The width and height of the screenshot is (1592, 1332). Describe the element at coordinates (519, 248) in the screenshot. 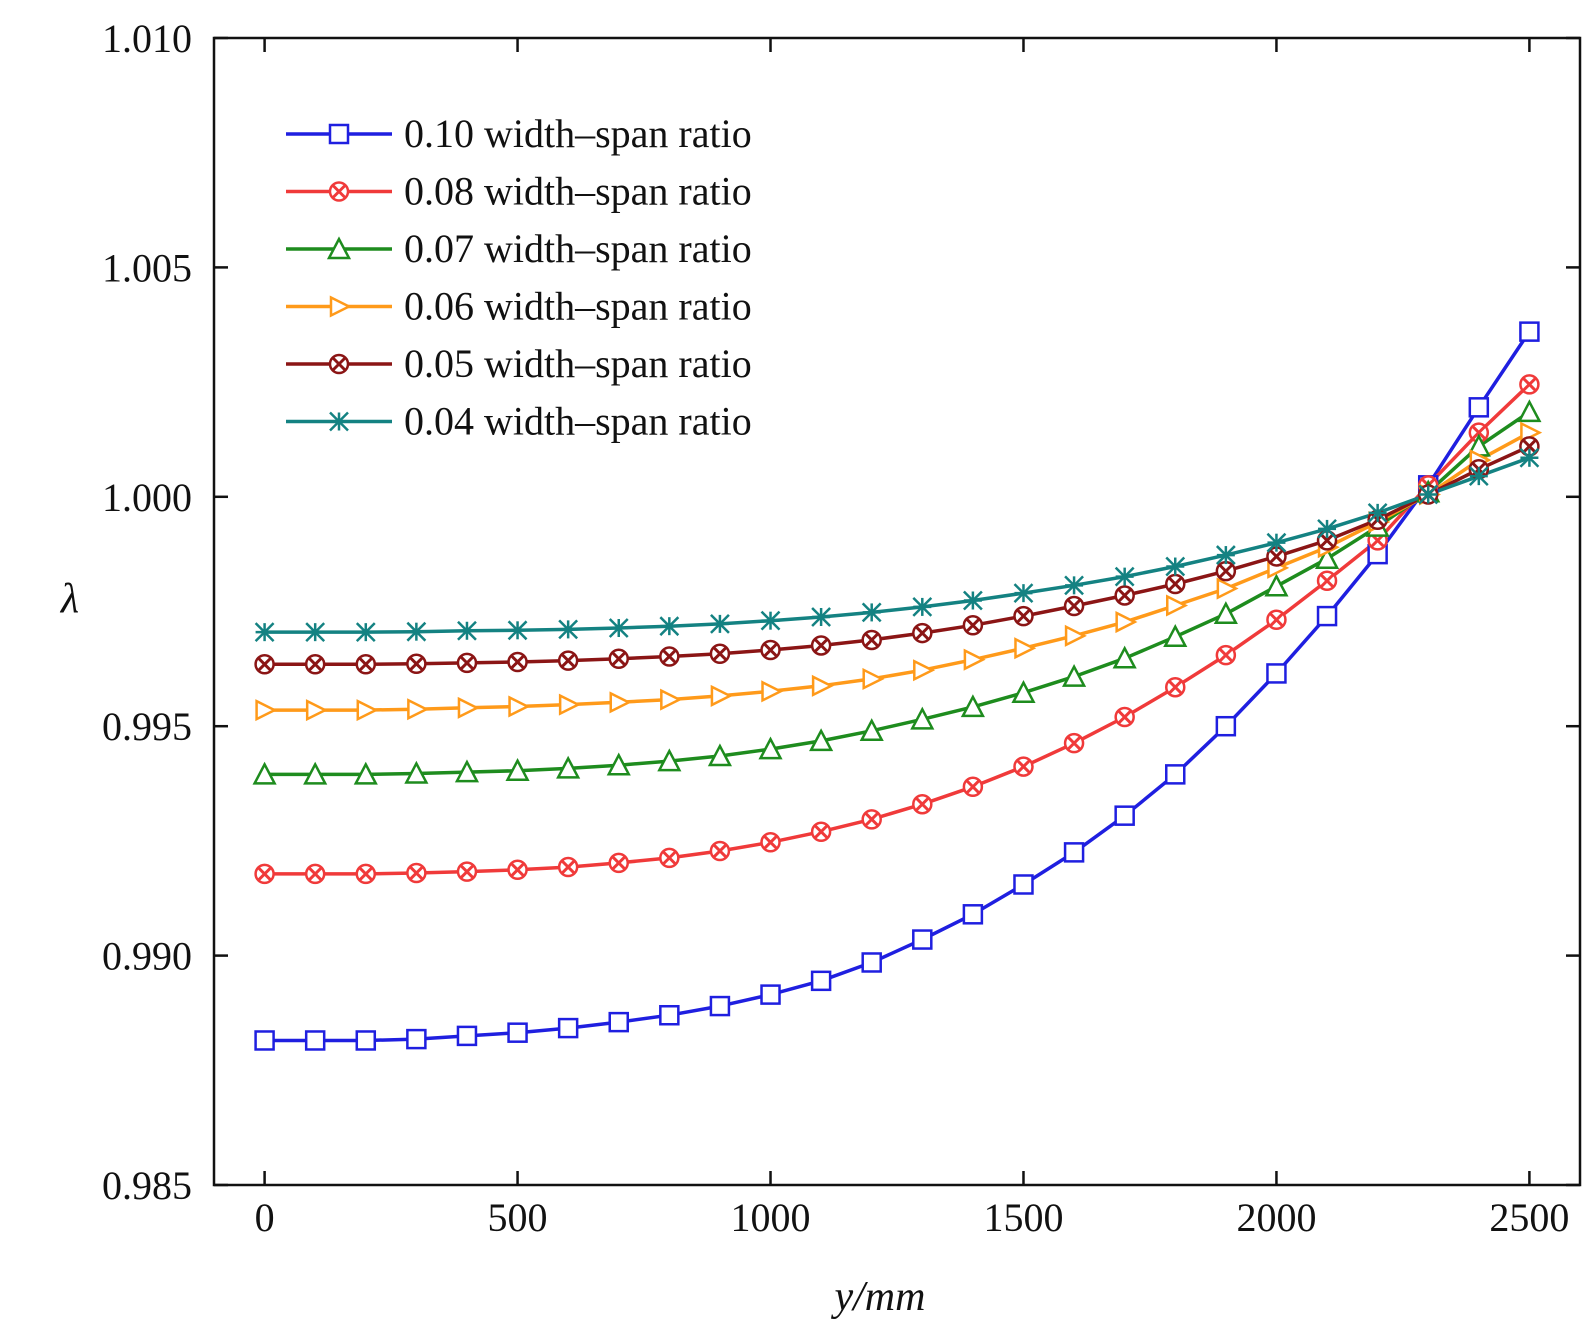

I see `legend-item: 0.07 width–span ratio` at that location.